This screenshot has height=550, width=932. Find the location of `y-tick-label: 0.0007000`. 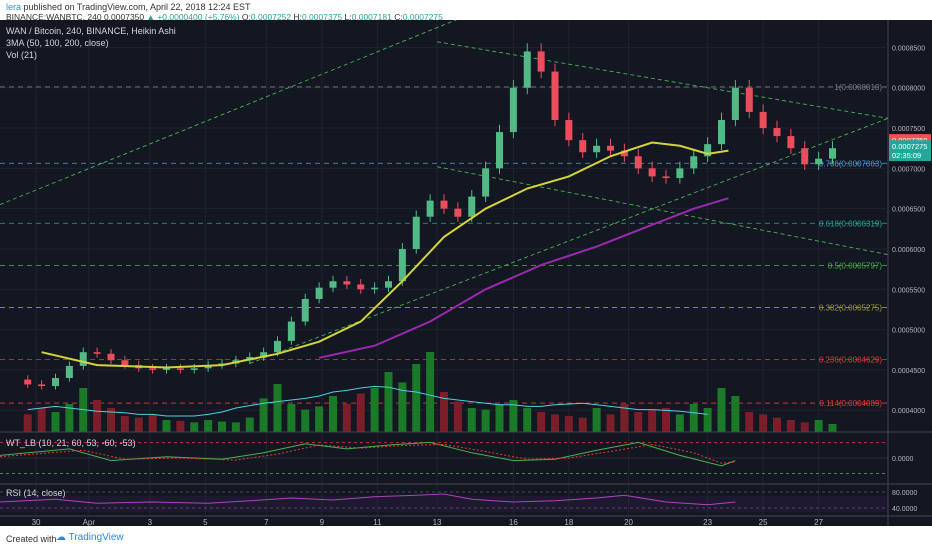

y-tick-label: 0.0007000 is located at coordinates (908, 169).